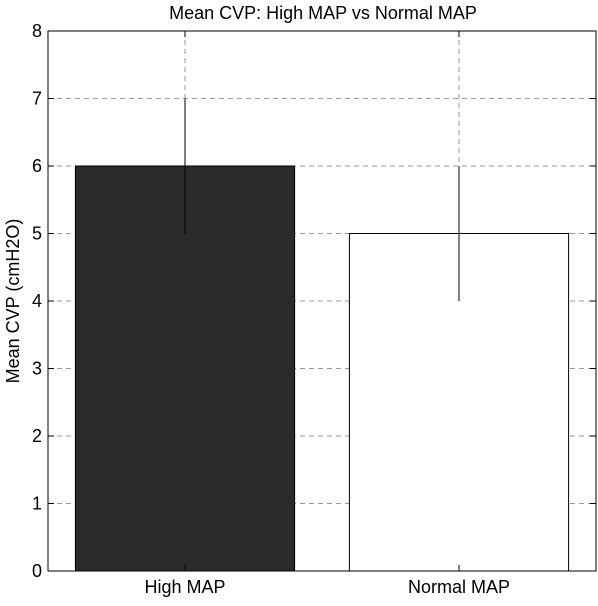  Describe the element at coordinates (37, 504) in the screenshot. I see `y-tick-label: 1` at that location.